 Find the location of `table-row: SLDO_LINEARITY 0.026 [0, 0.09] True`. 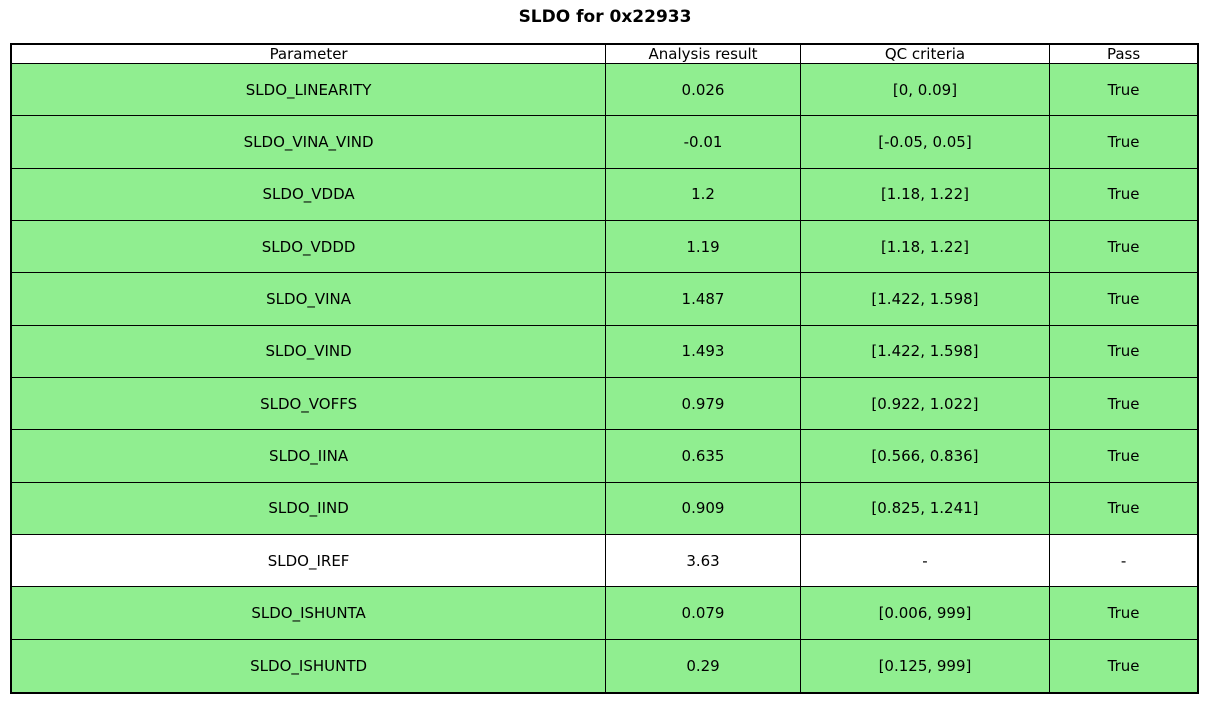

table-row: SLDO_LINEARITY 0.026 [0, 0.09] True is located at coordinates (604, 89).